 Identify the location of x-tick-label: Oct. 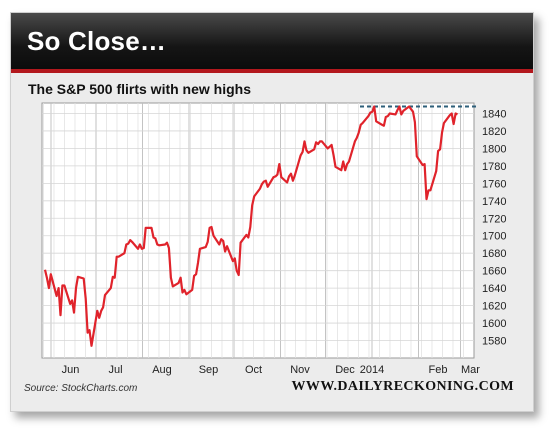
(253, 370).